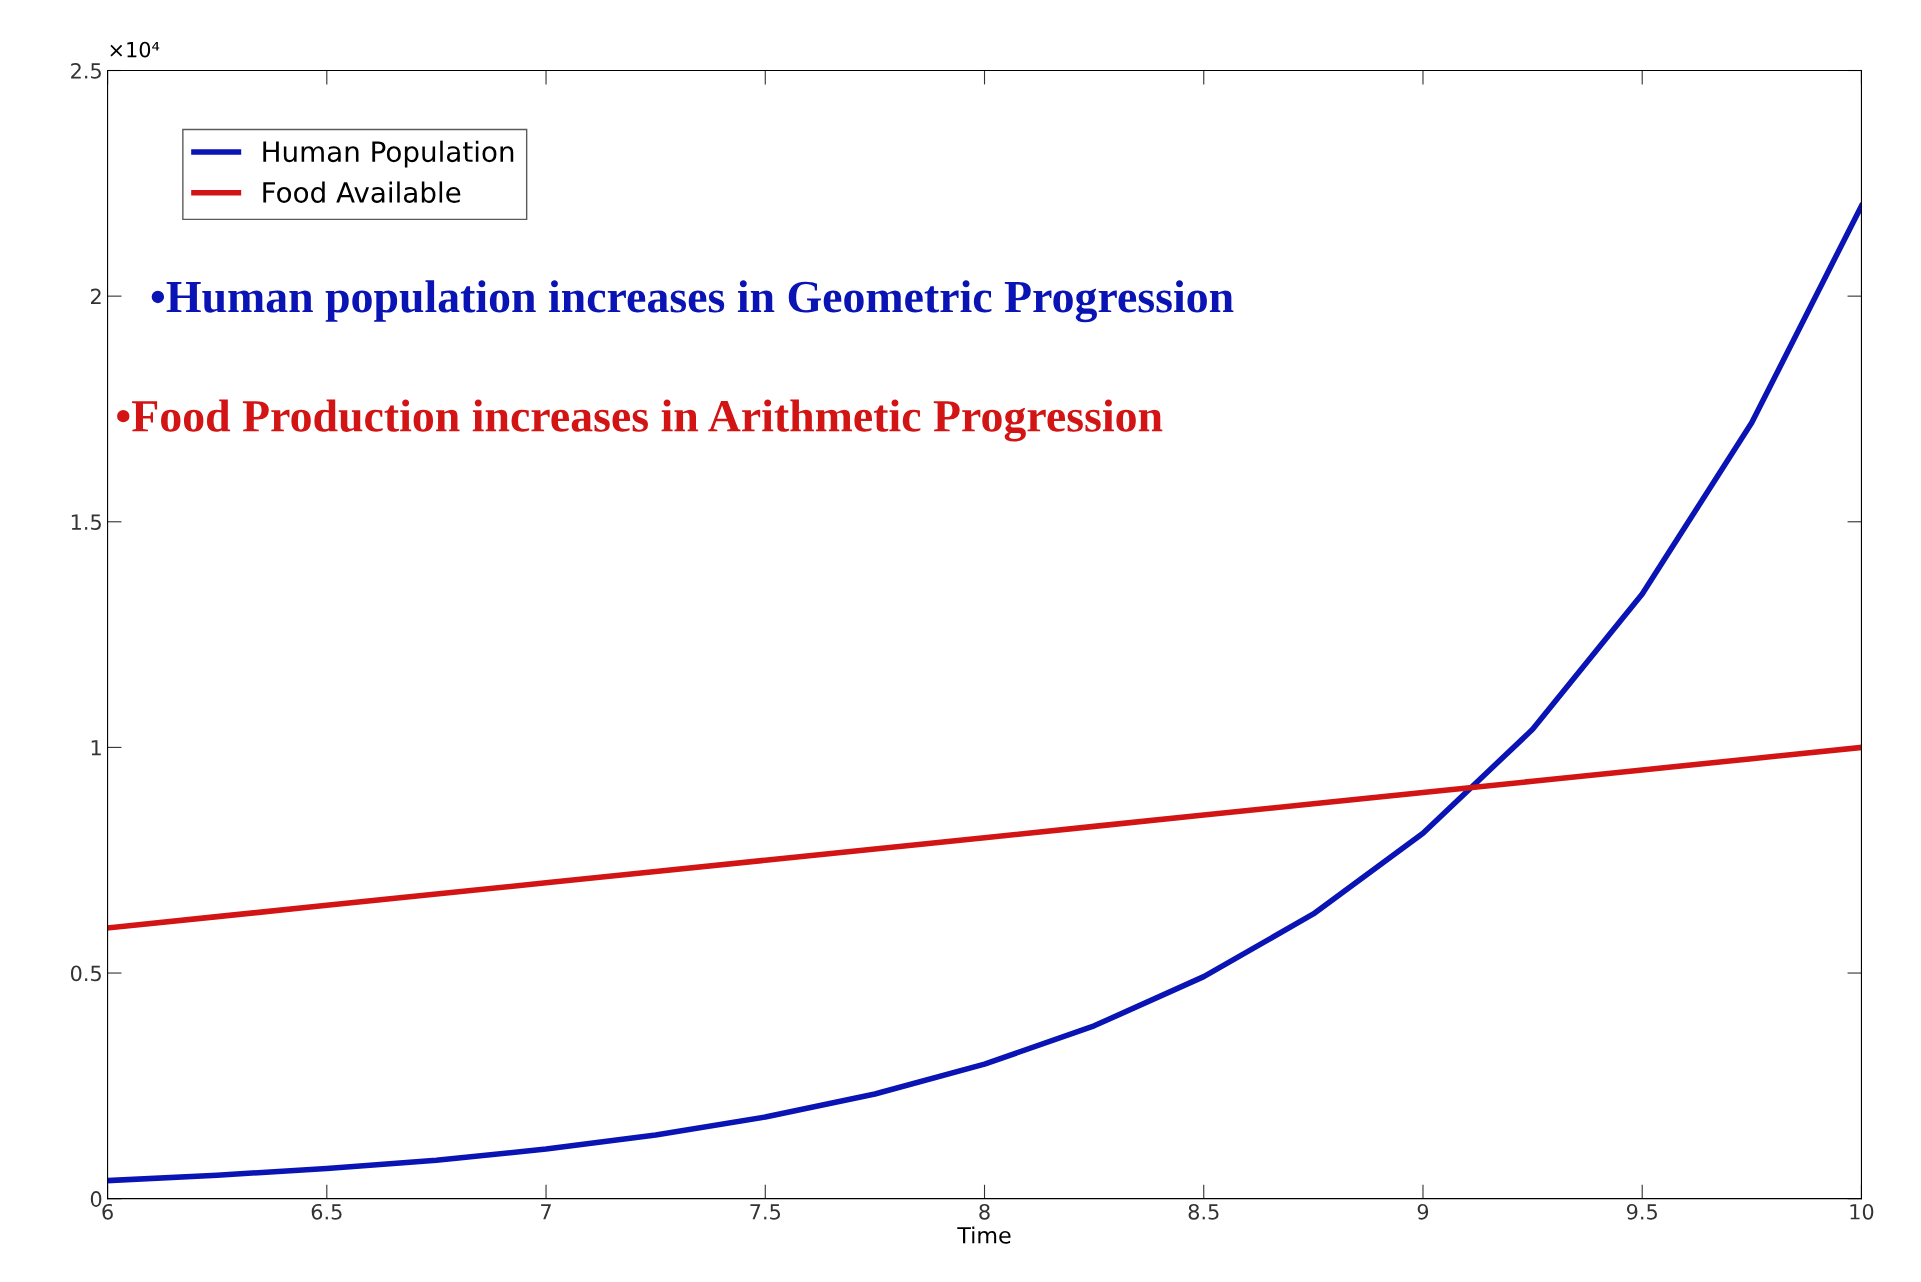 Image resolution: width=1921 pixels, height=1282 pixels. What do you see at coordinates (95, 296) in the screenshot?
I see `y-tick-label: 2` at bounding box center [95, 296].